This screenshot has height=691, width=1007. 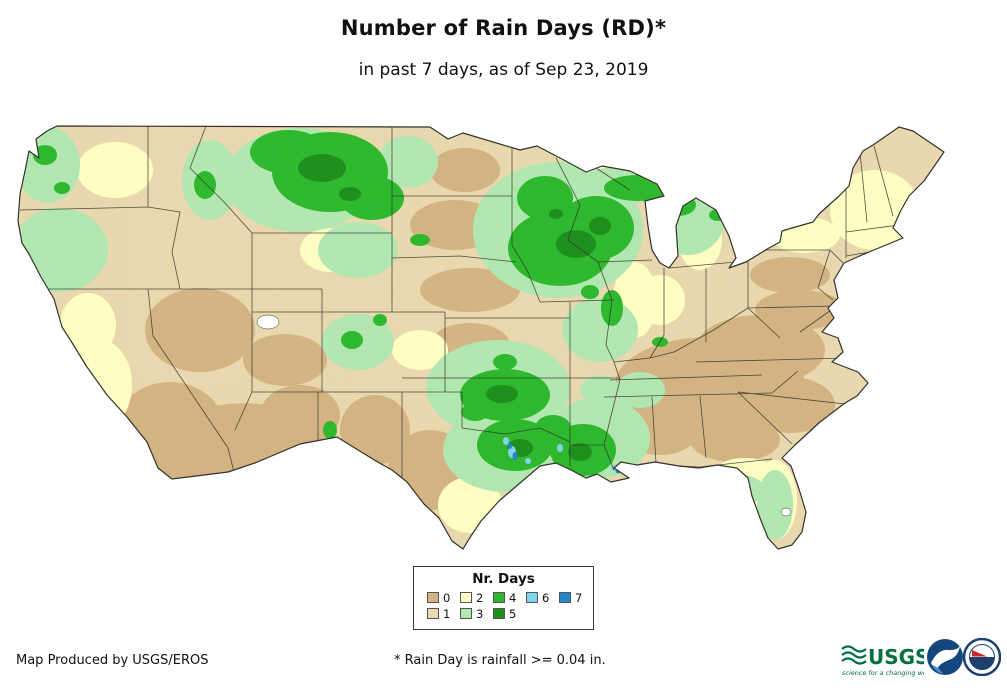 I want to click on legend-label-0: 0, so click(x=447, y=598).